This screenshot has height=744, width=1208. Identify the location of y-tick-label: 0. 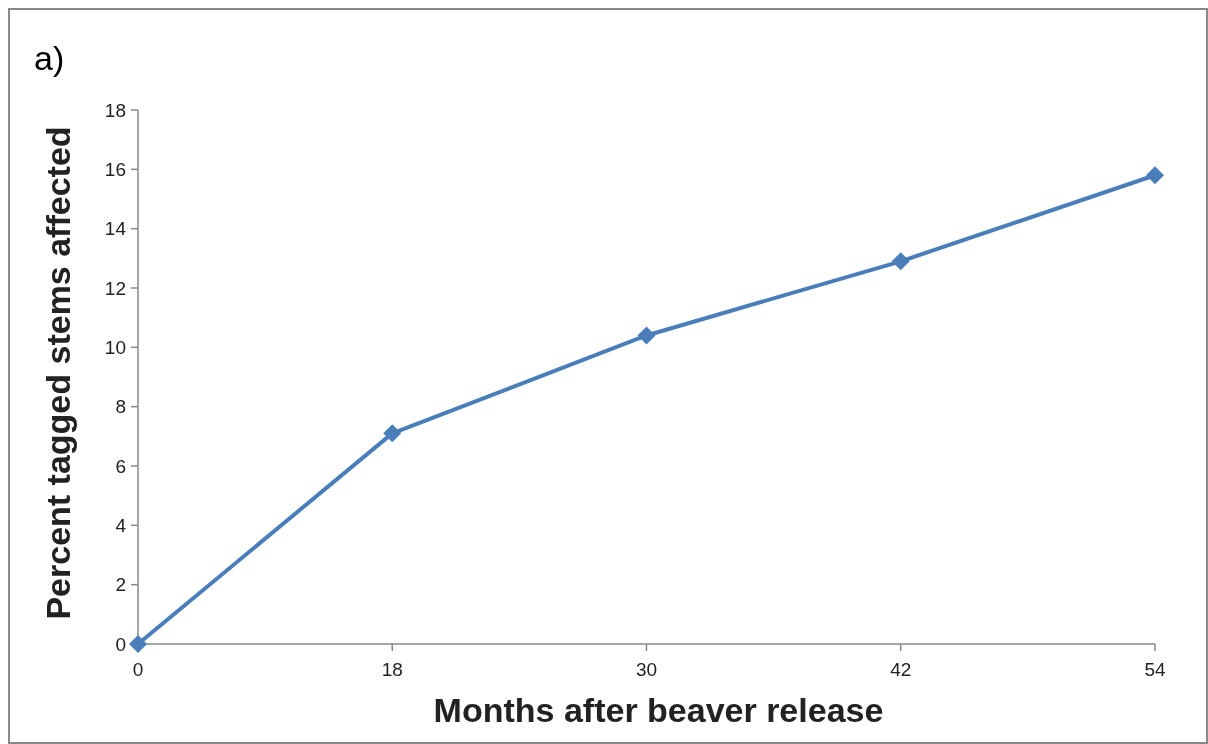
(120, 644).